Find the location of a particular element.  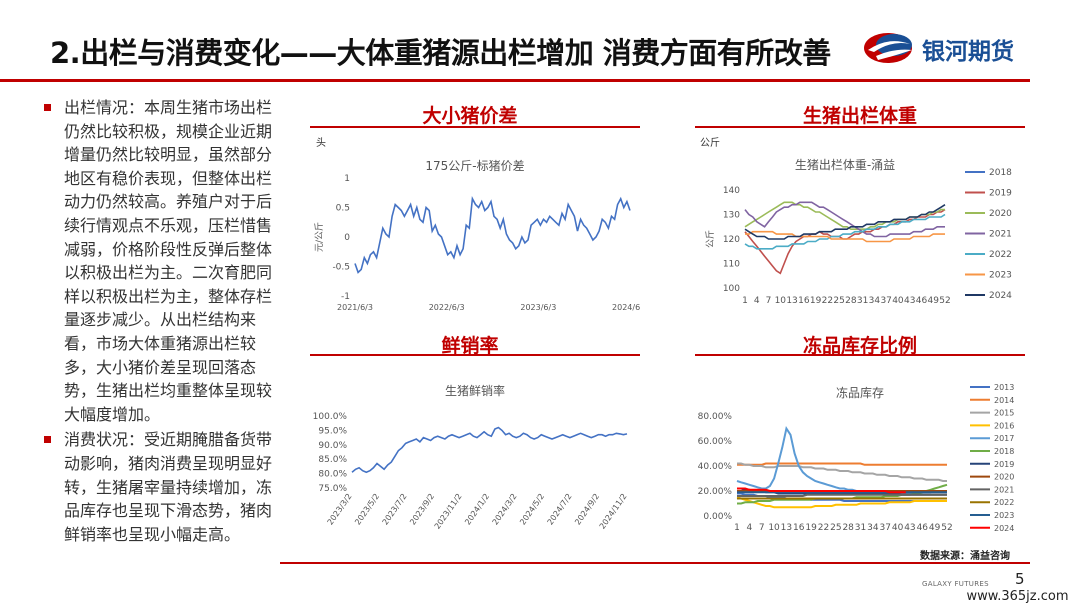

x-tick-label: 2024/9/2 is located at coordinates (587, 509).